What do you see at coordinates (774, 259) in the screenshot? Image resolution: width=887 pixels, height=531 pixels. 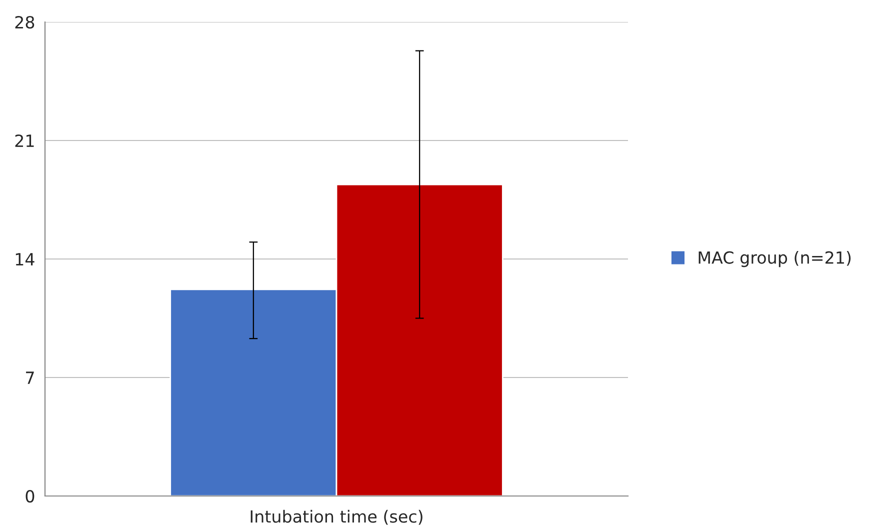 I see `legend-label: MAC group (n=21)` at bounding box center [774, 259].